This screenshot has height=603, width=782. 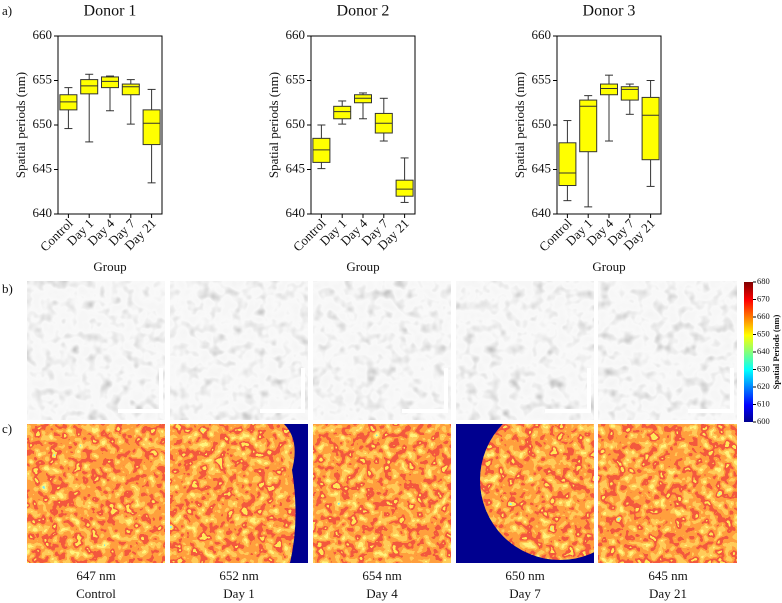 What do you see at coordinates (668, 593) in the screenshot?
I see `image-group: Day 21` at bounding box center [668, 593].